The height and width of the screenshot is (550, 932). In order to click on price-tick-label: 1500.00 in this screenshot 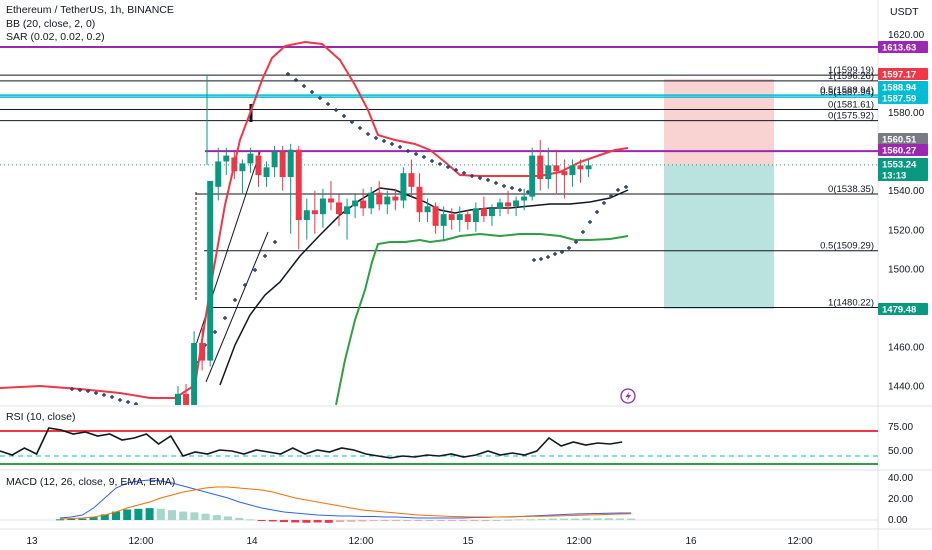, I will do `click(906, 269)`.